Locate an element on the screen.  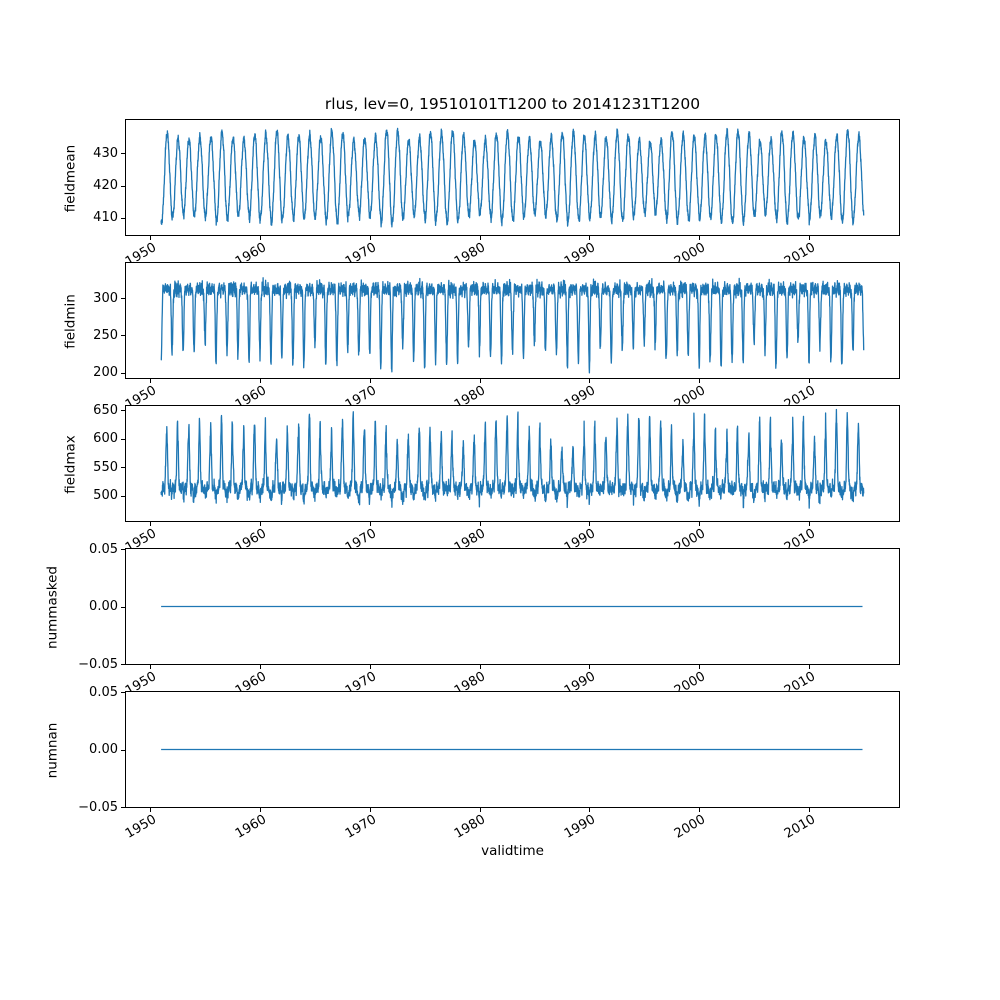
fieldmean-plot-area is located at coordinates (512, 177).